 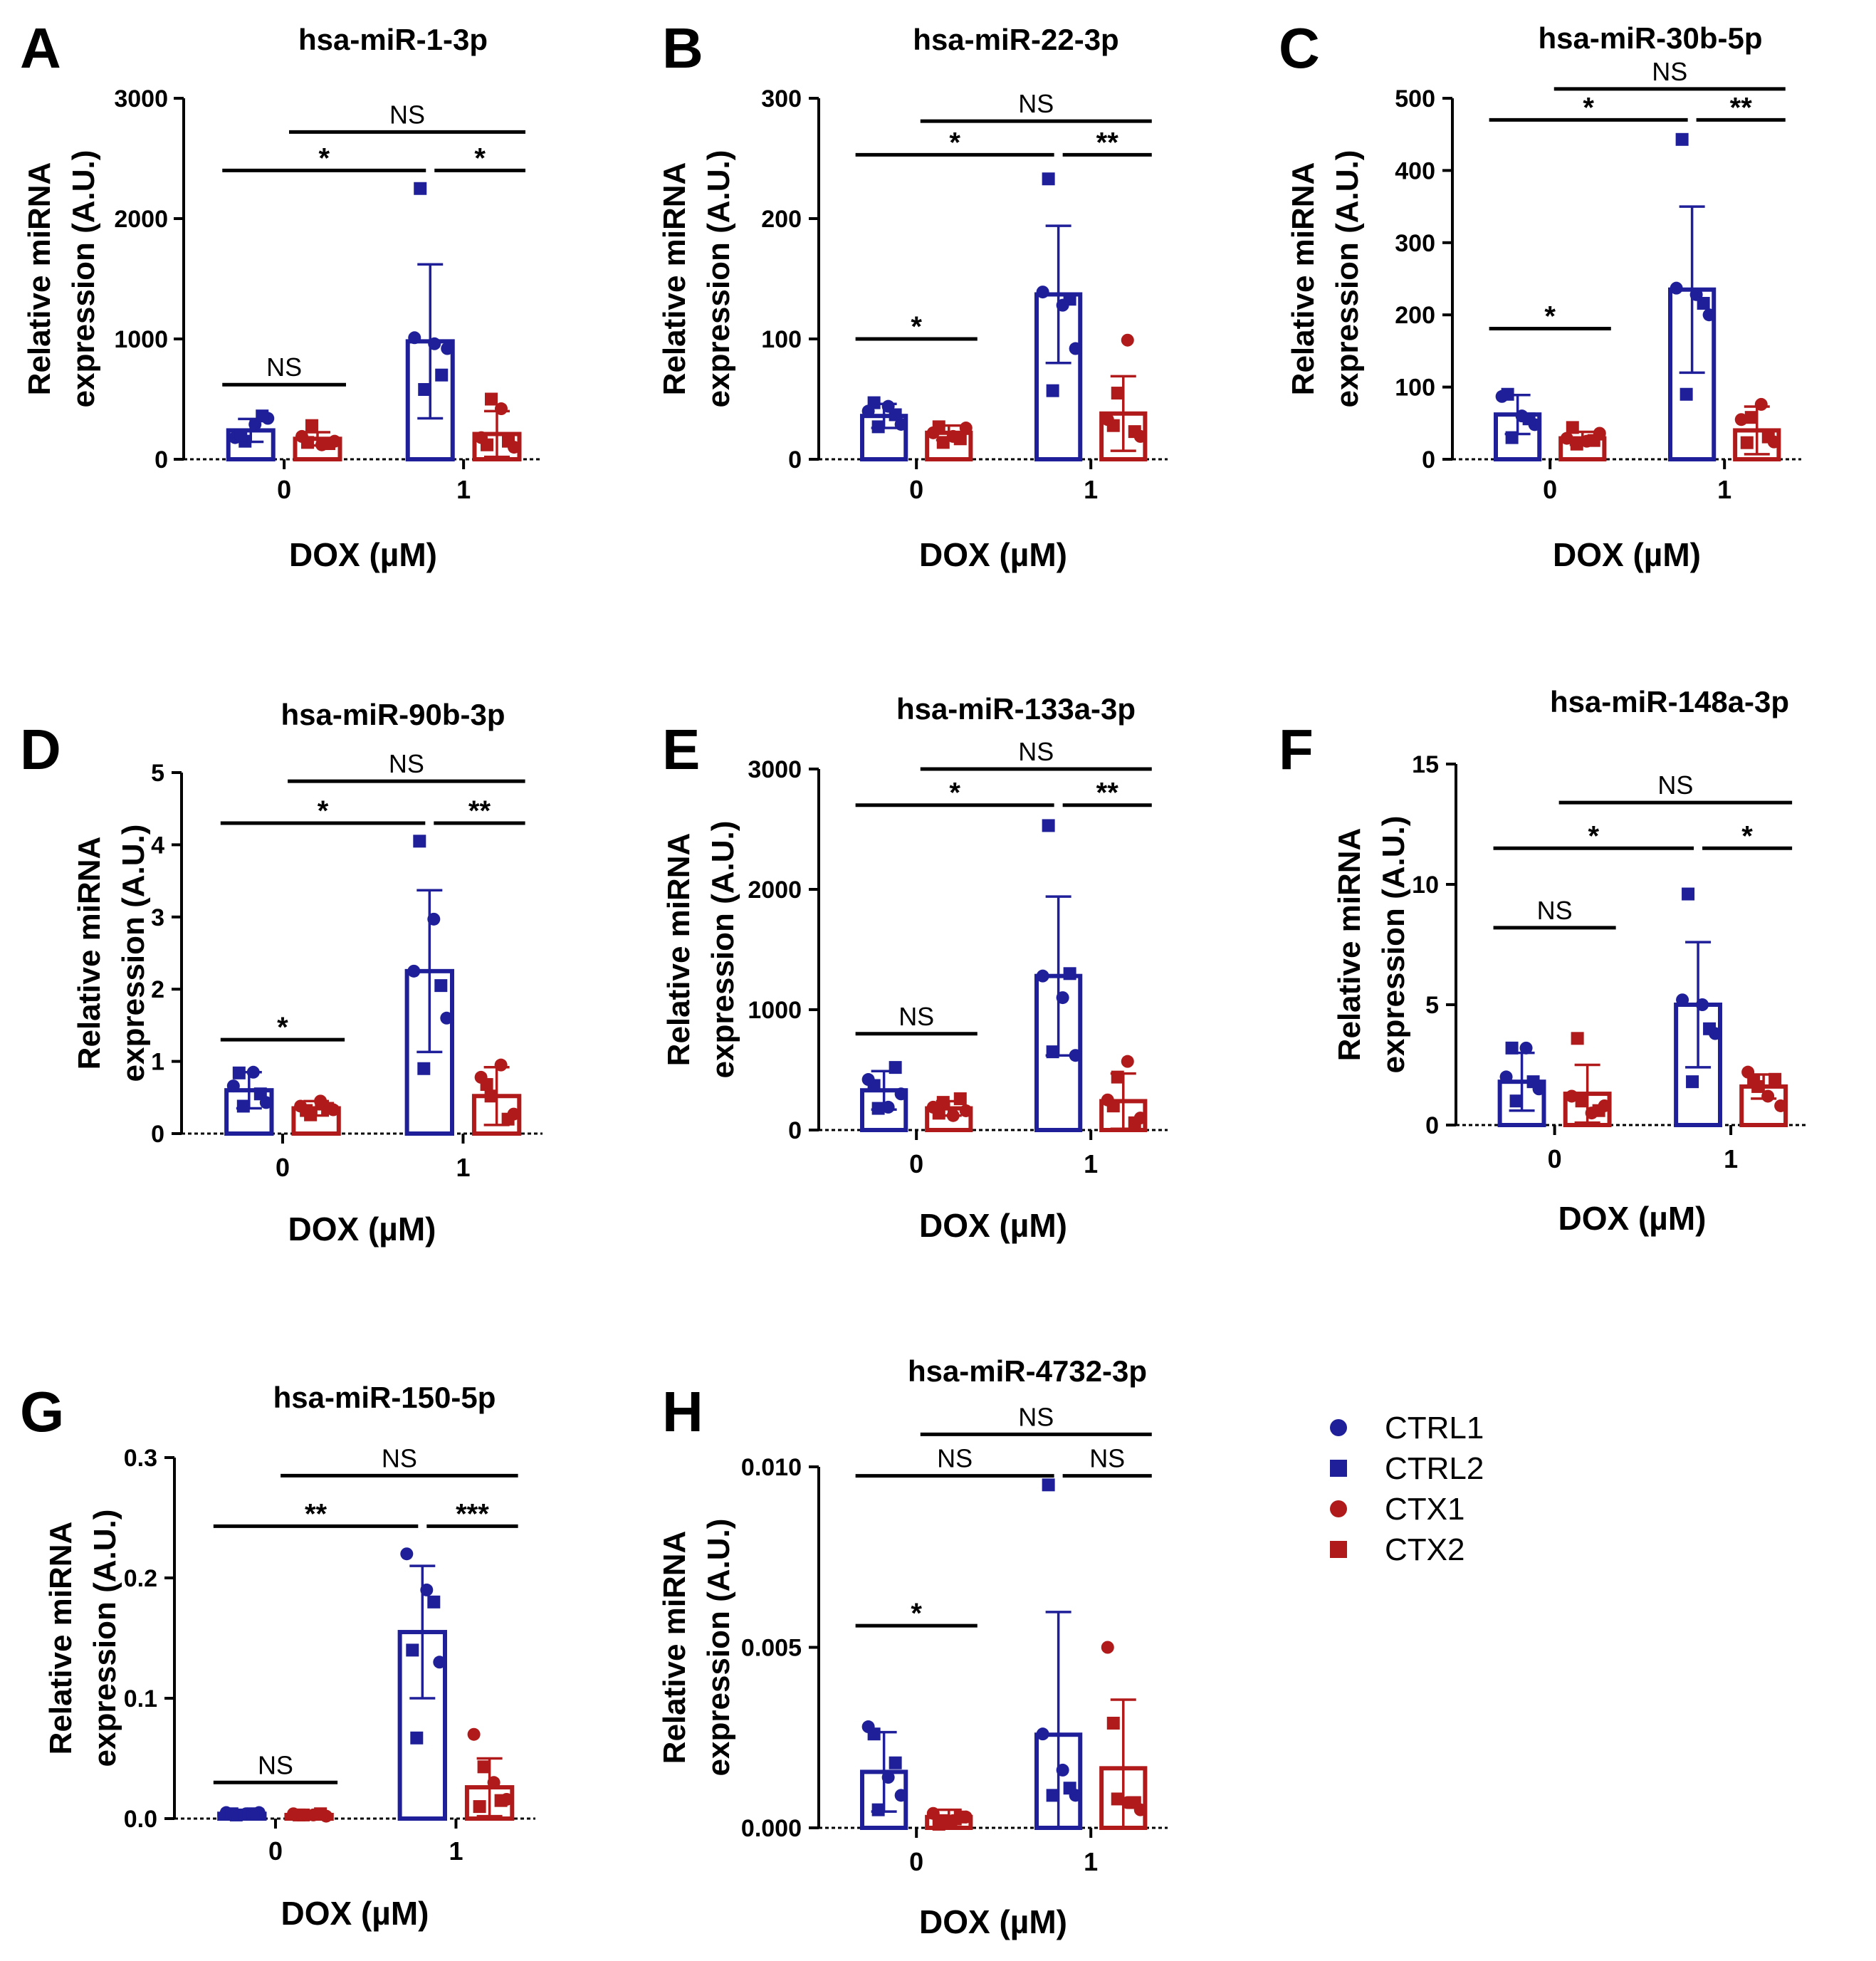 I want to click on panel-letter-c: C, so click(x=1299, y=48).